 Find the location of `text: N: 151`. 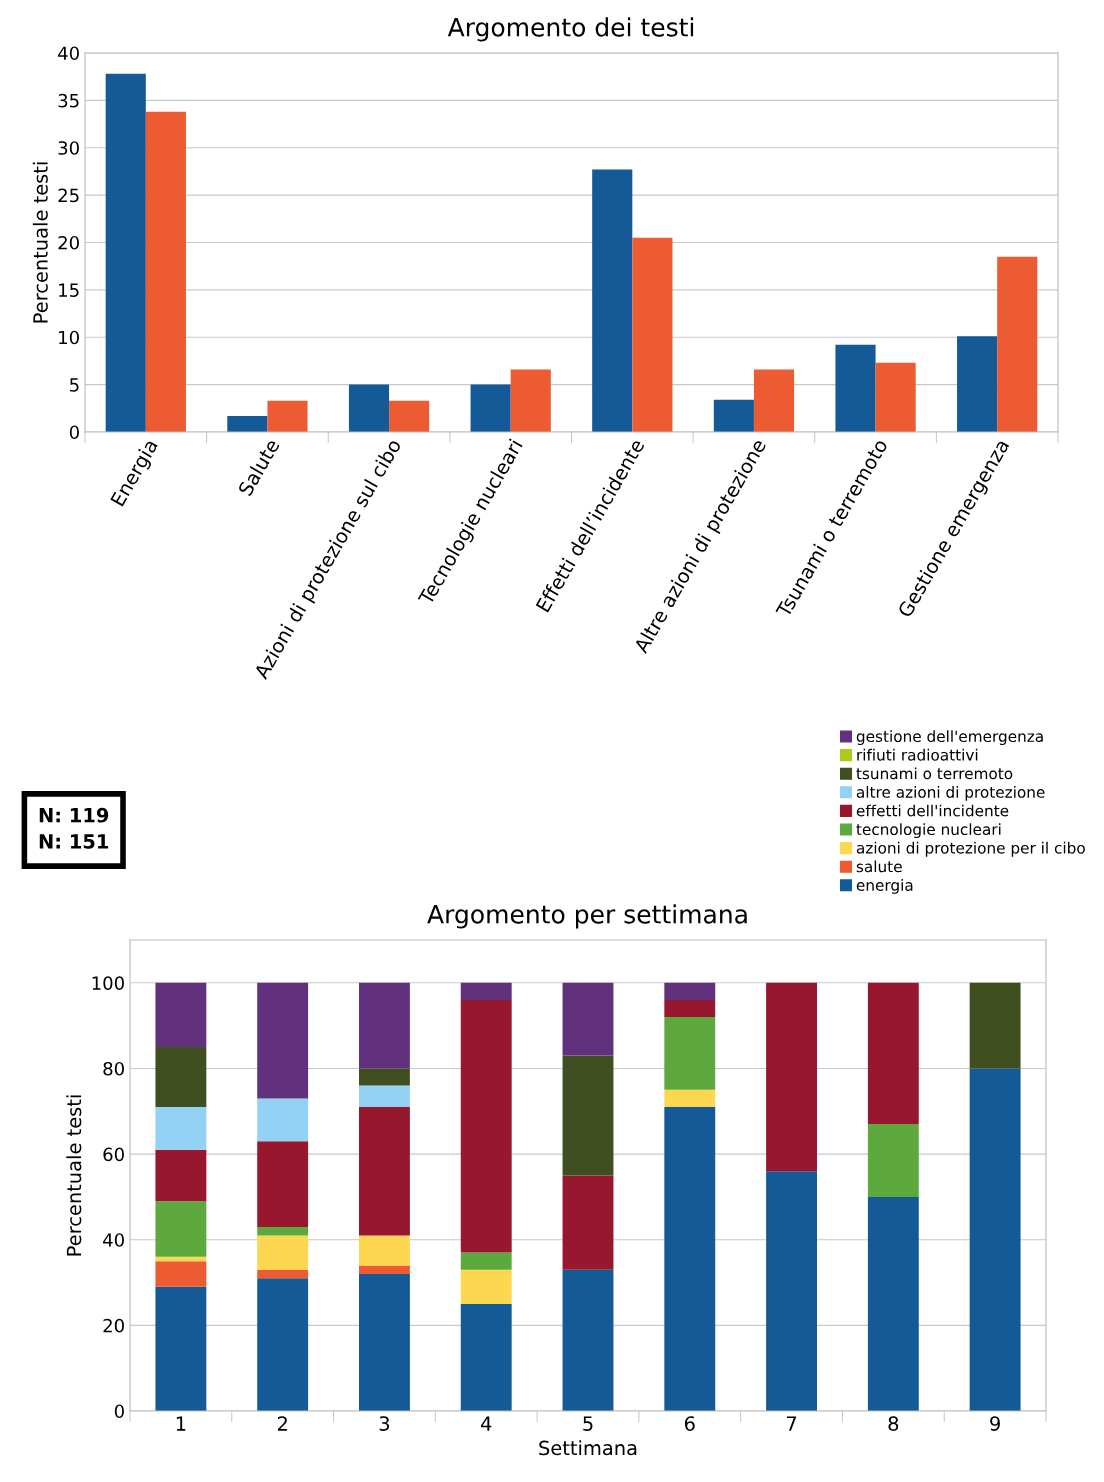

text: N: 151 is located at coordinates (74, 841).